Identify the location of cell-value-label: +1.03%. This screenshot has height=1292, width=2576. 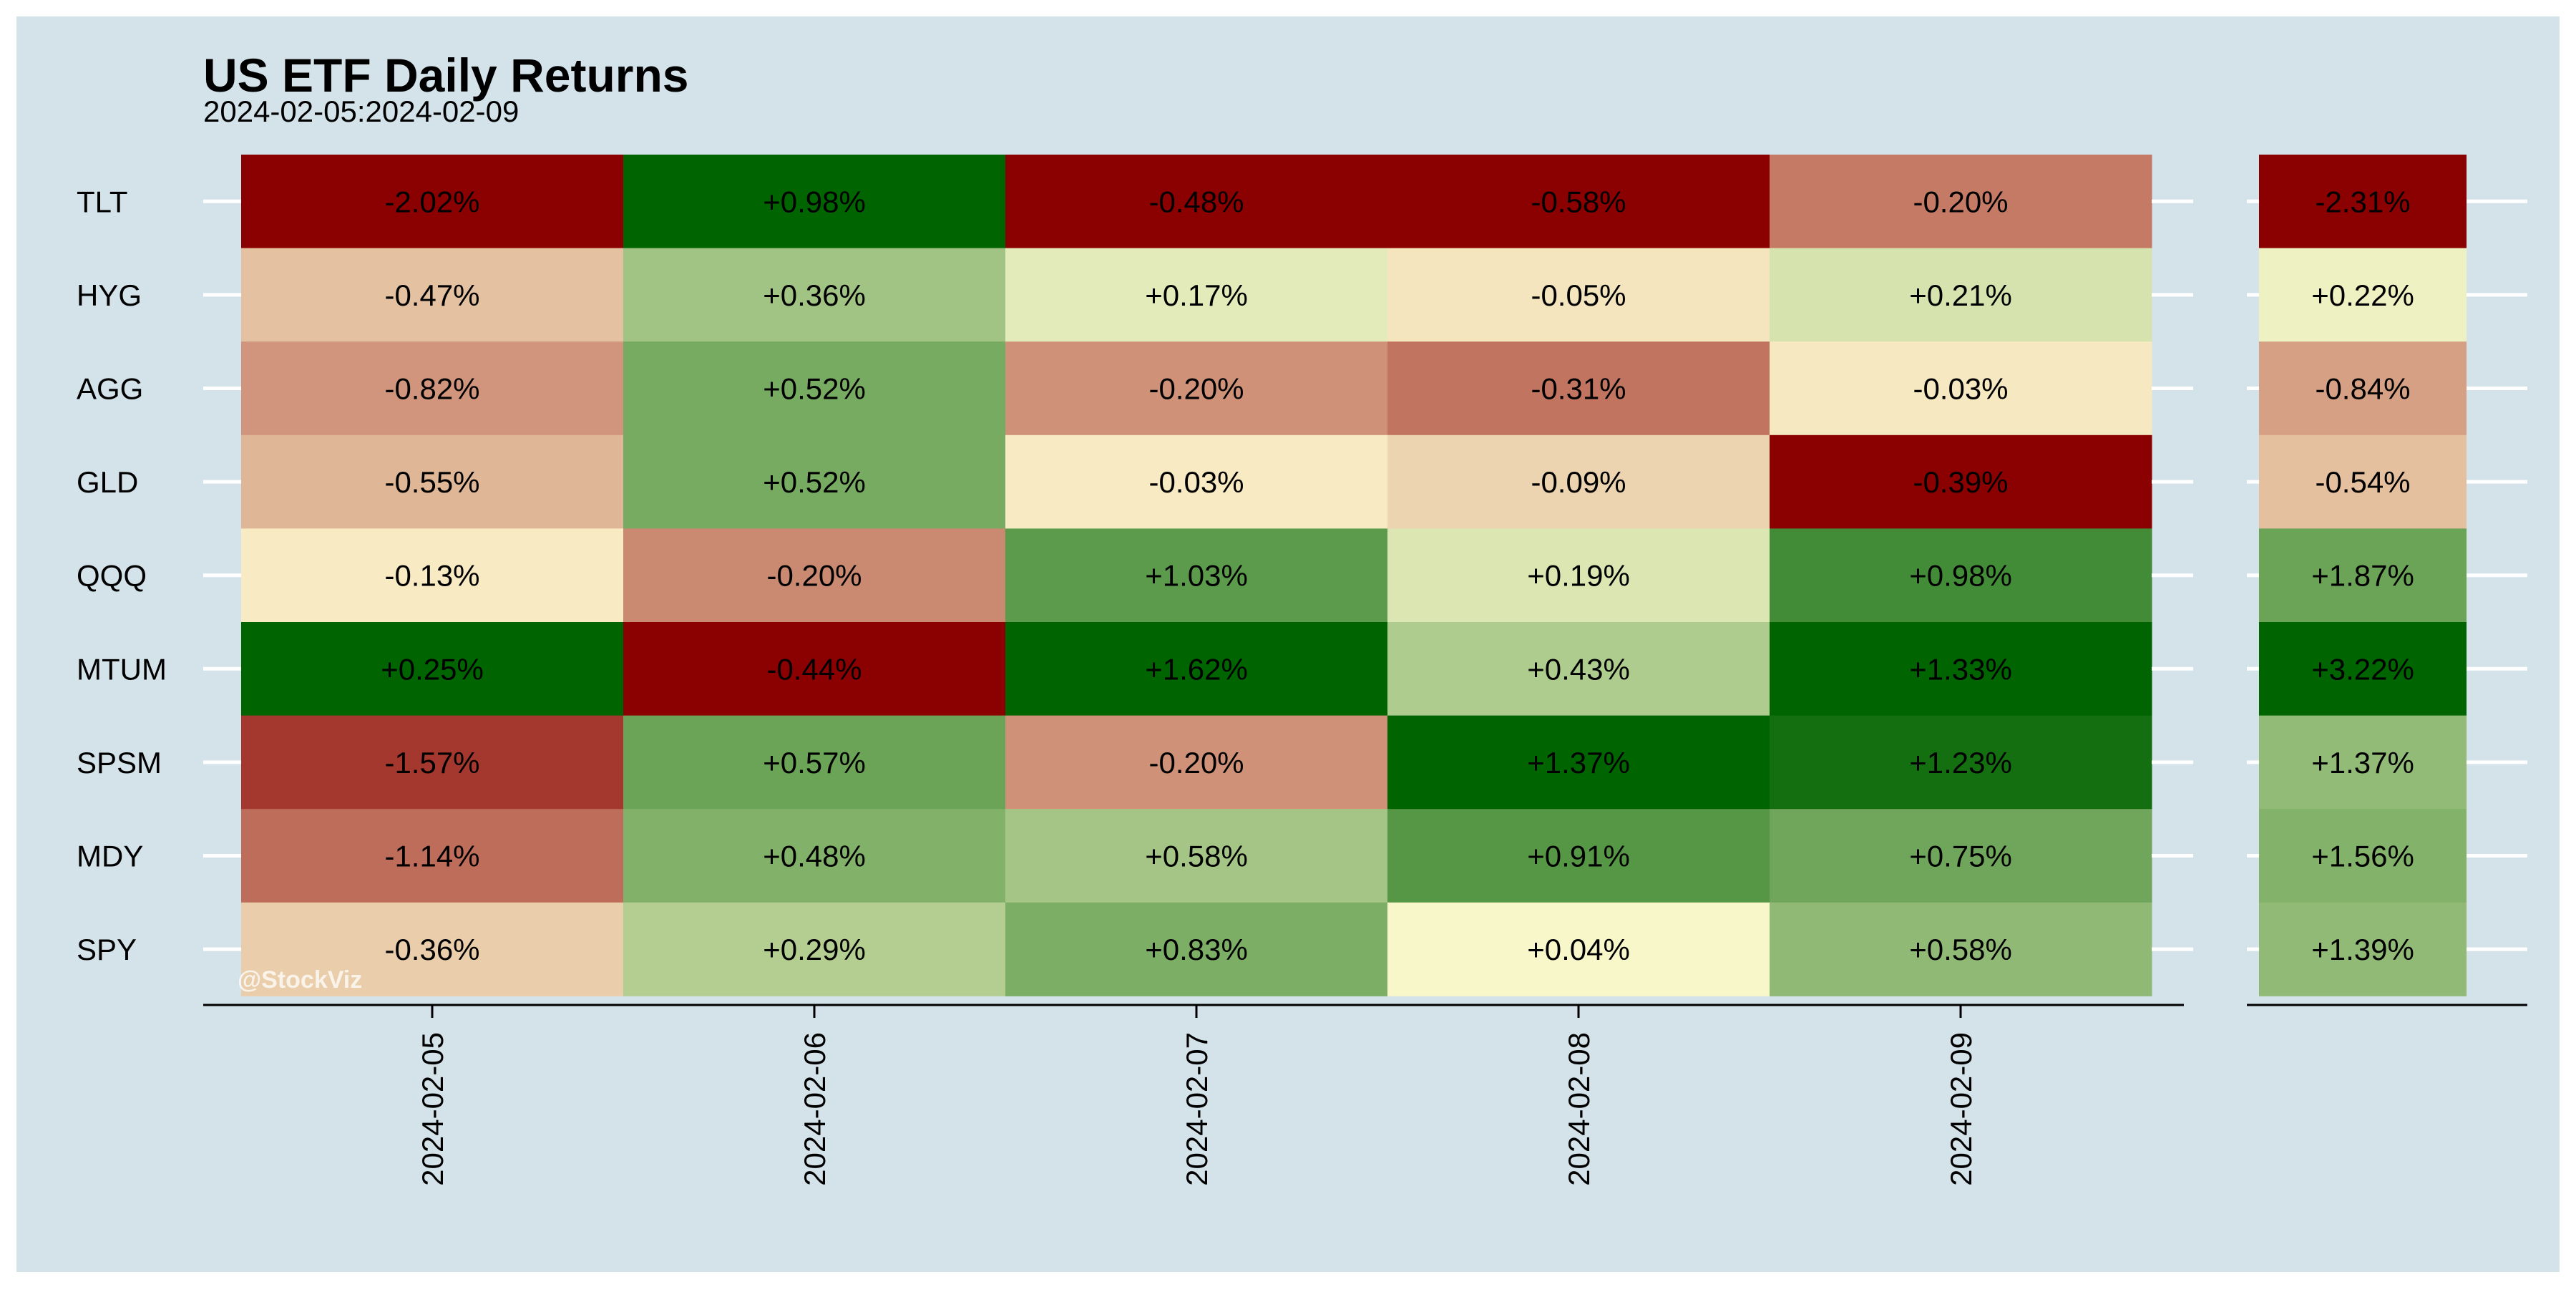
(1196, 576).